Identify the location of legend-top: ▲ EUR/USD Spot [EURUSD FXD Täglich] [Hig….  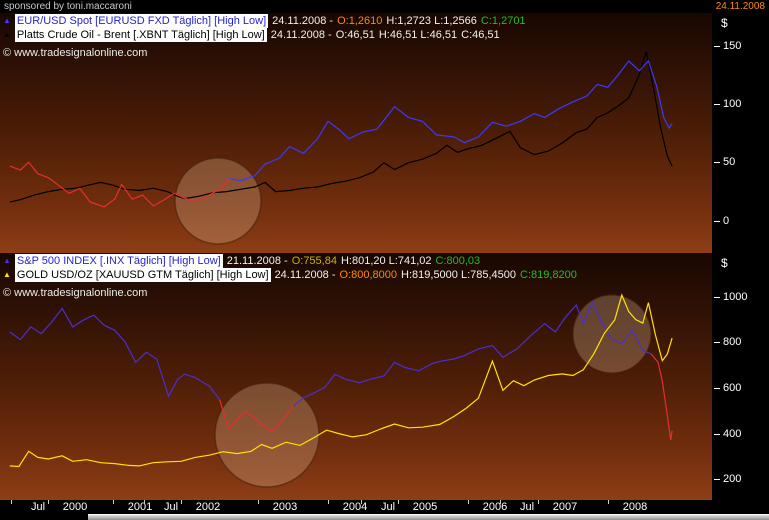
(264, 37).